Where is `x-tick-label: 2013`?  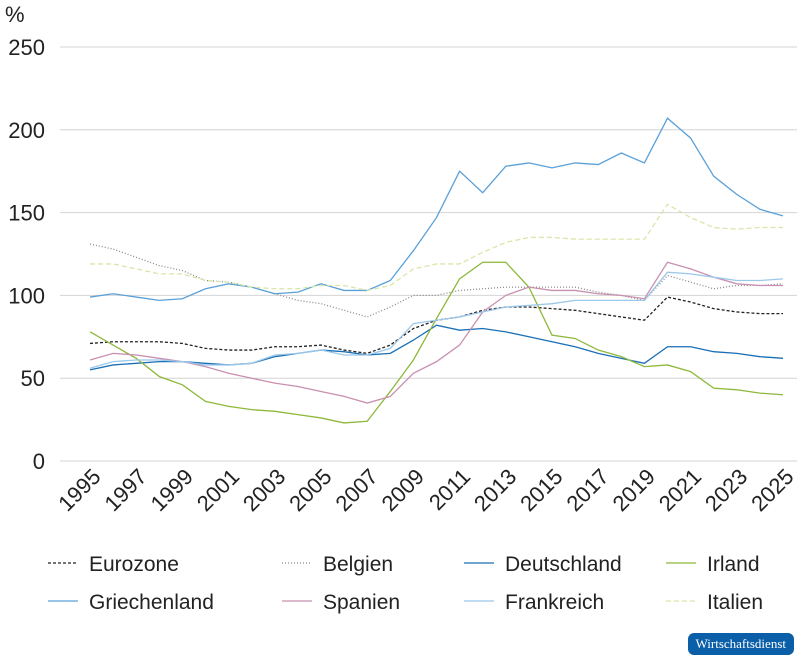 x-tick-label: 2013 is located at coordinates (495, 490).